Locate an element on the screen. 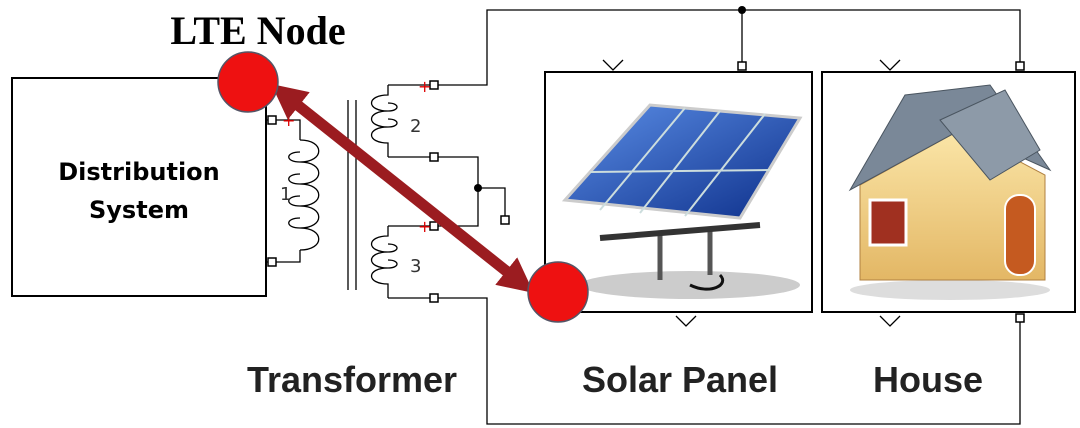 Image resolution: width=1080 pixels, height=428 pixels. block-caption: House is located at coordinates (928, 379).